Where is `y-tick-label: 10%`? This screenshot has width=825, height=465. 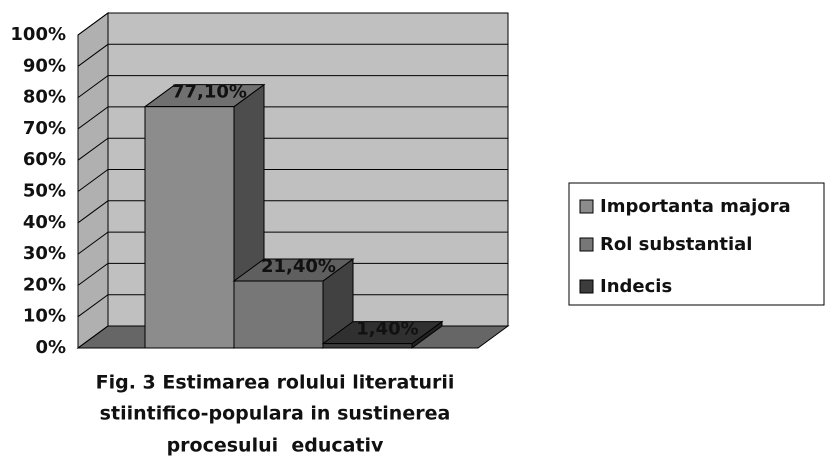 y-tick-label: 10% is located at coordinates (44, 316).